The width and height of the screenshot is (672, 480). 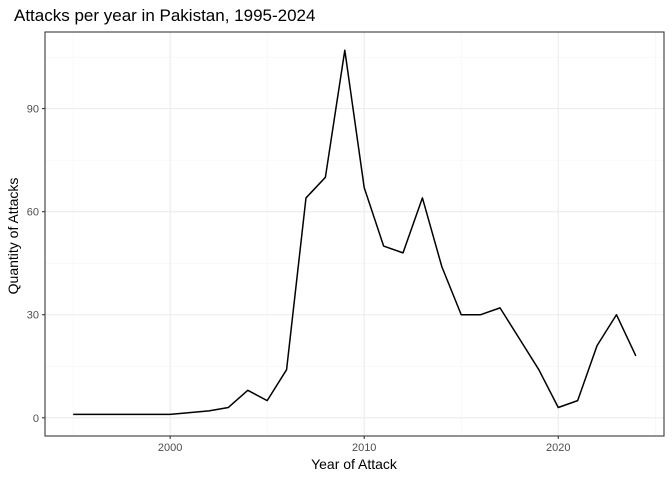 What do you see at coordinates (364, 448) in the screenshot?
I see `x-tick-label: 2010` at bounding box center [364, 448].